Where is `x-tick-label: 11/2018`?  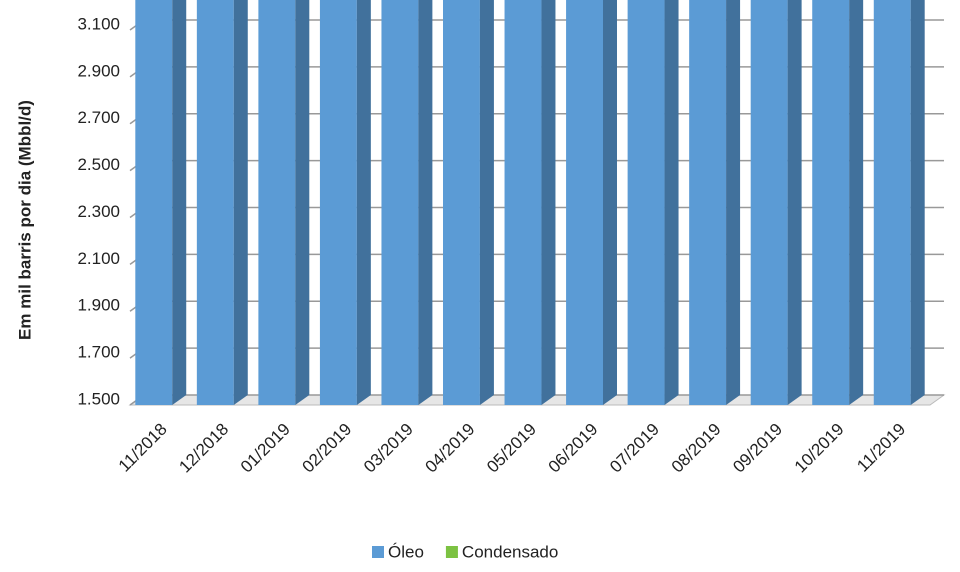
x-tick-label: 11/2018 is located at coordinates (143, 448).